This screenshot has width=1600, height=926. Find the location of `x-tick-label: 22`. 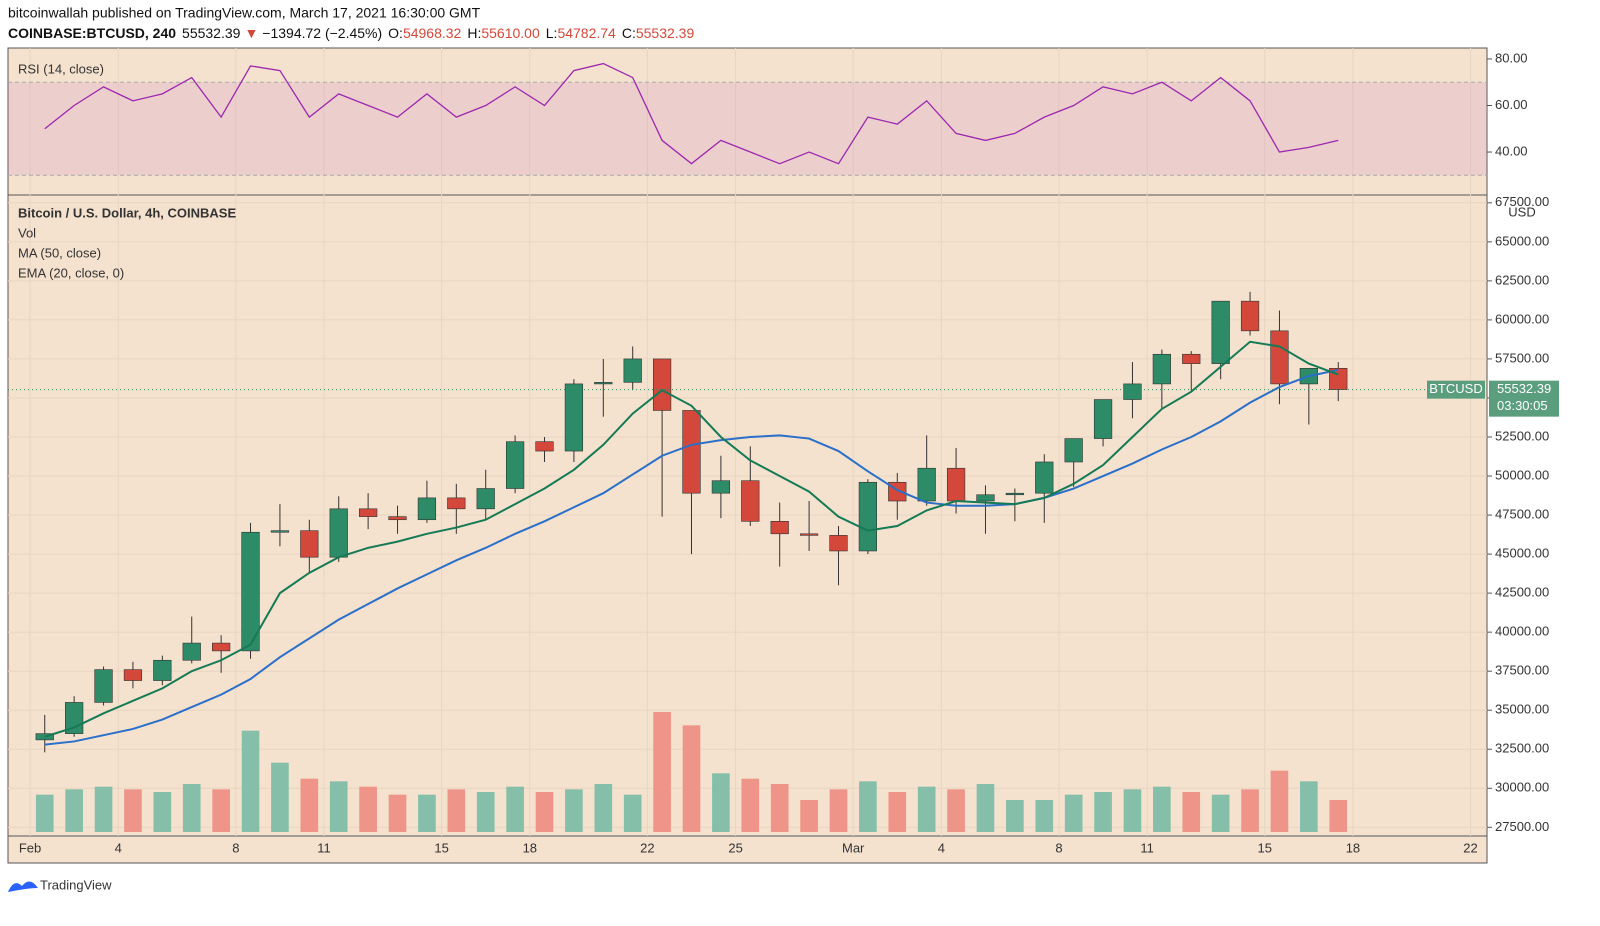

x-tick-label: 22 is located at coordinates (1470, 847).